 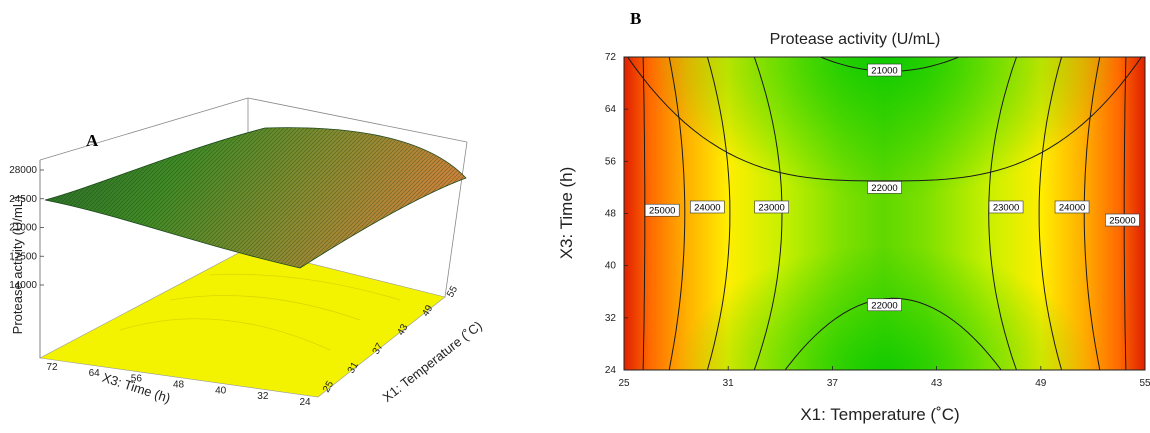 I want to click on panel-label-b: B, so click(x=635, y=18).